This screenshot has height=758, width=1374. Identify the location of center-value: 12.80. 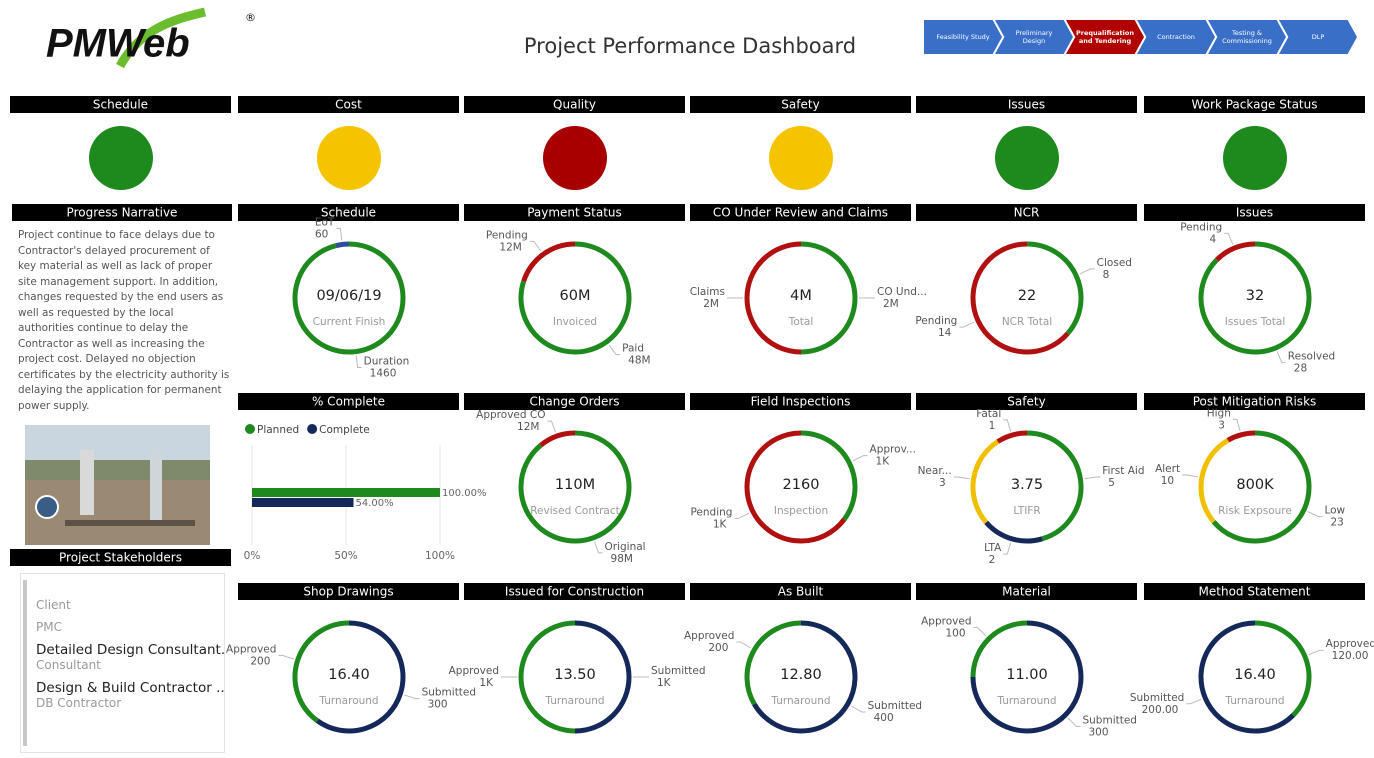
(801, 675).